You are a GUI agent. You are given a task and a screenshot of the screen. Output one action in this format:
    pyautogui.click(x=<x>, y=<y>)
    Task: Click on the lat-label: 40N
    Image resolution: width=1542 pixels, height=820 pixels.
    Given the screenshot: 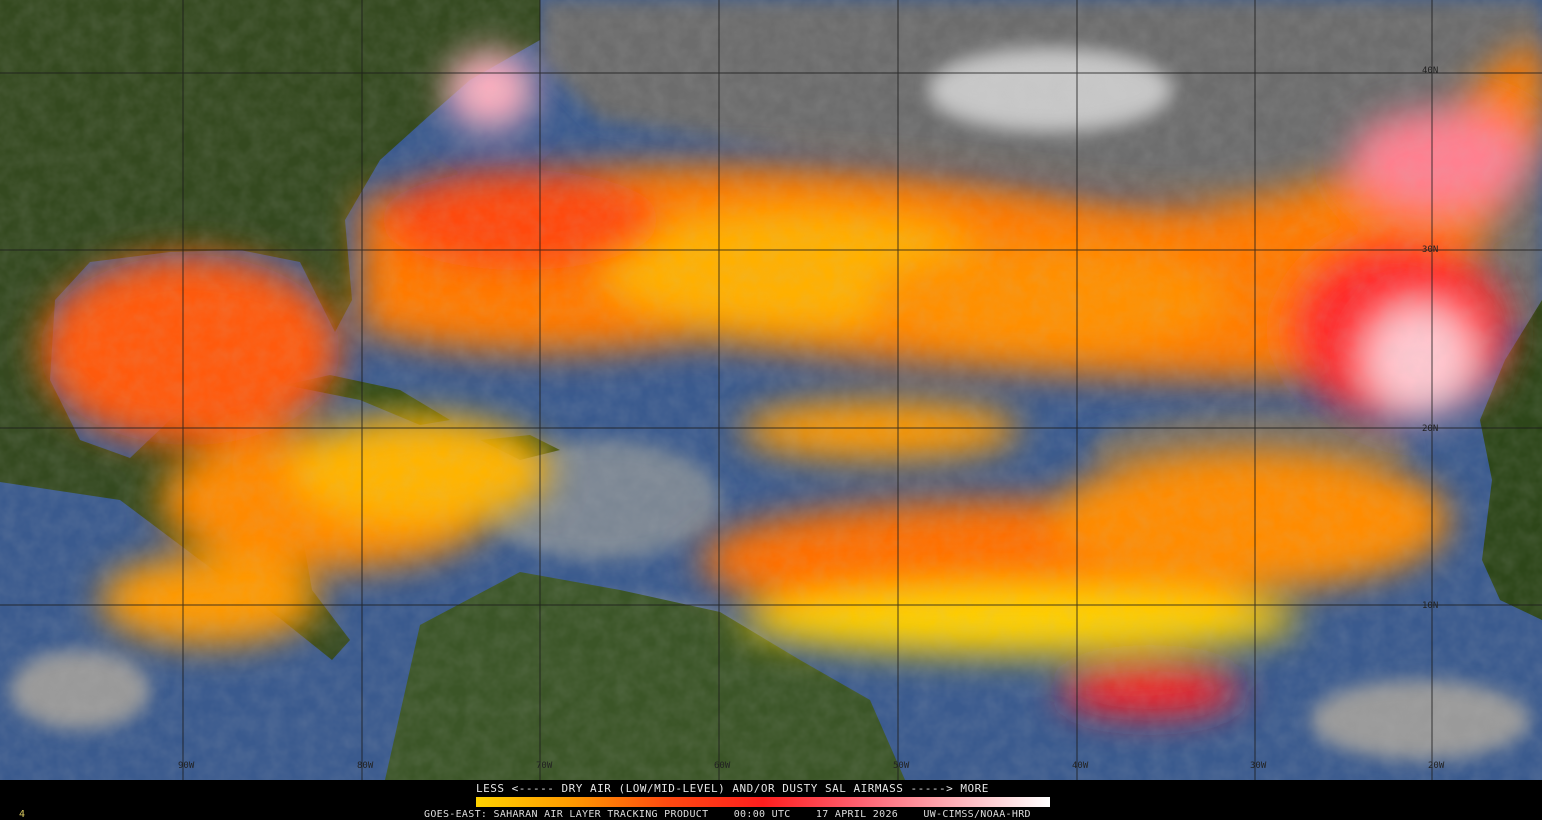 What is the action you would take?
    pyautogui.click(x=1430, y=71)
    